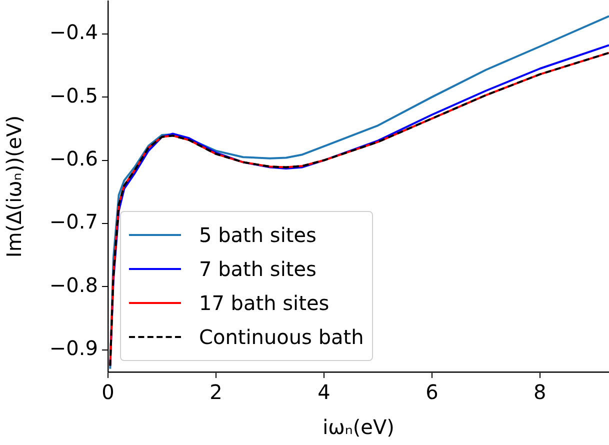 The image size is (609, 445). I want to click on legend-label: 7 bath sites, so click(257, 269).